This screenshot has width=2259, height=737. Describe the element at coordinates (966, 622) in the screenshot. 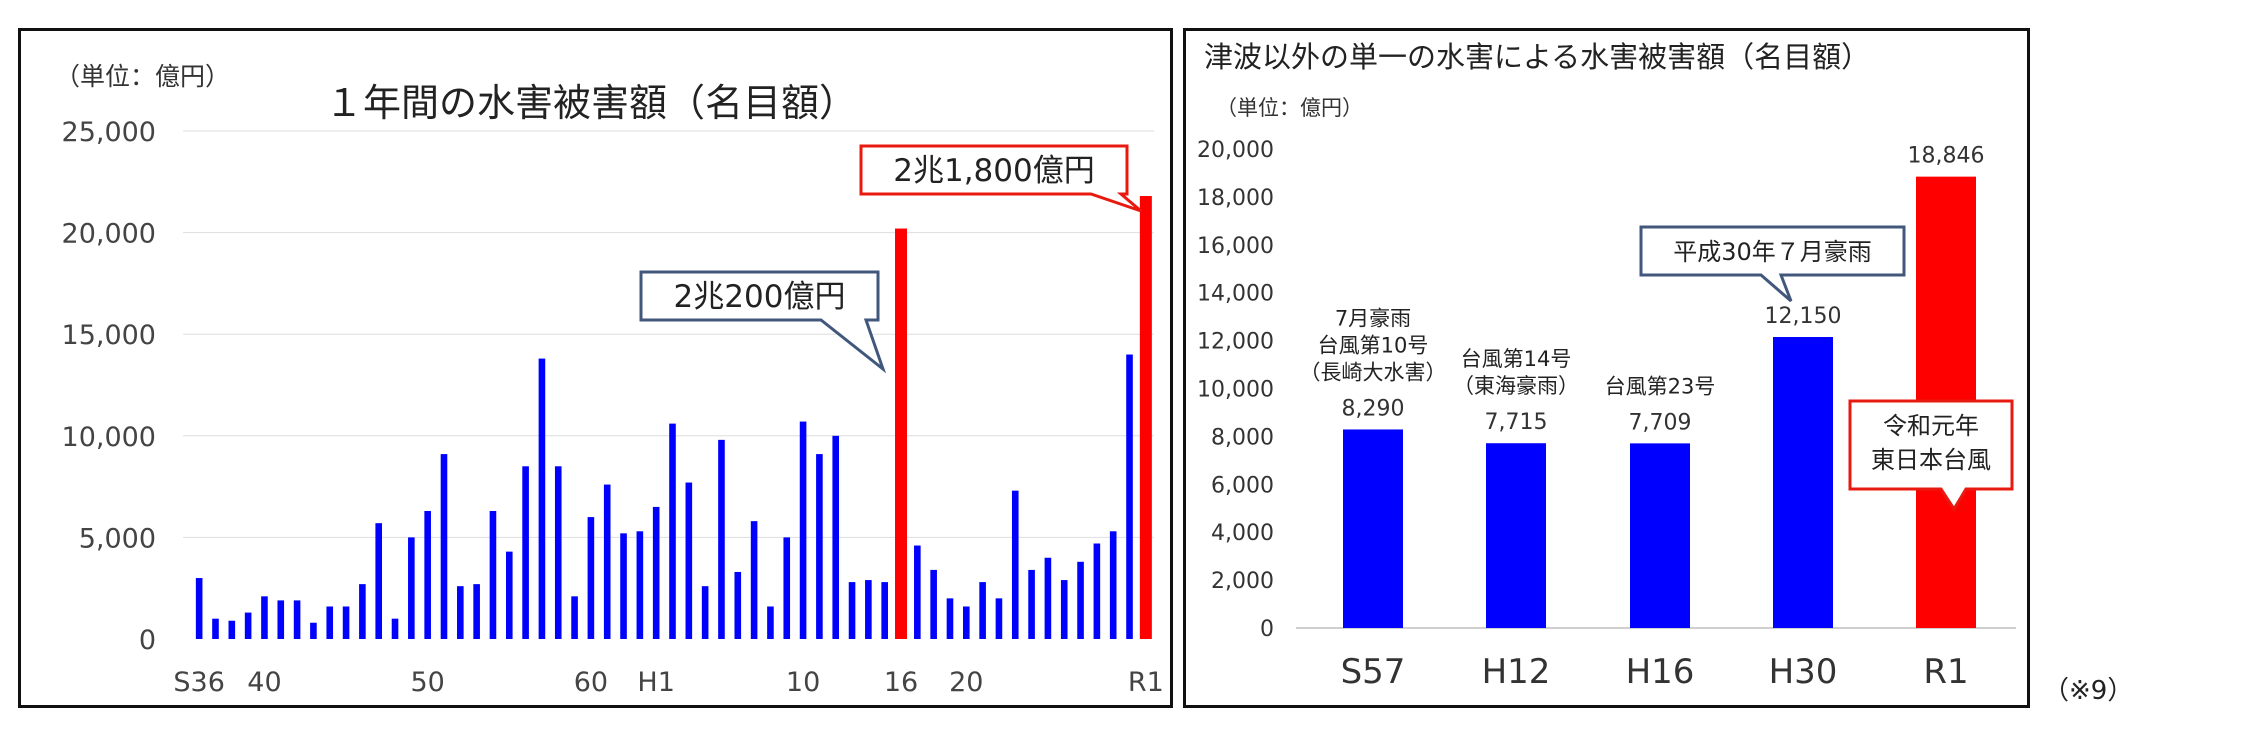

I see `bar-H20` at that location.